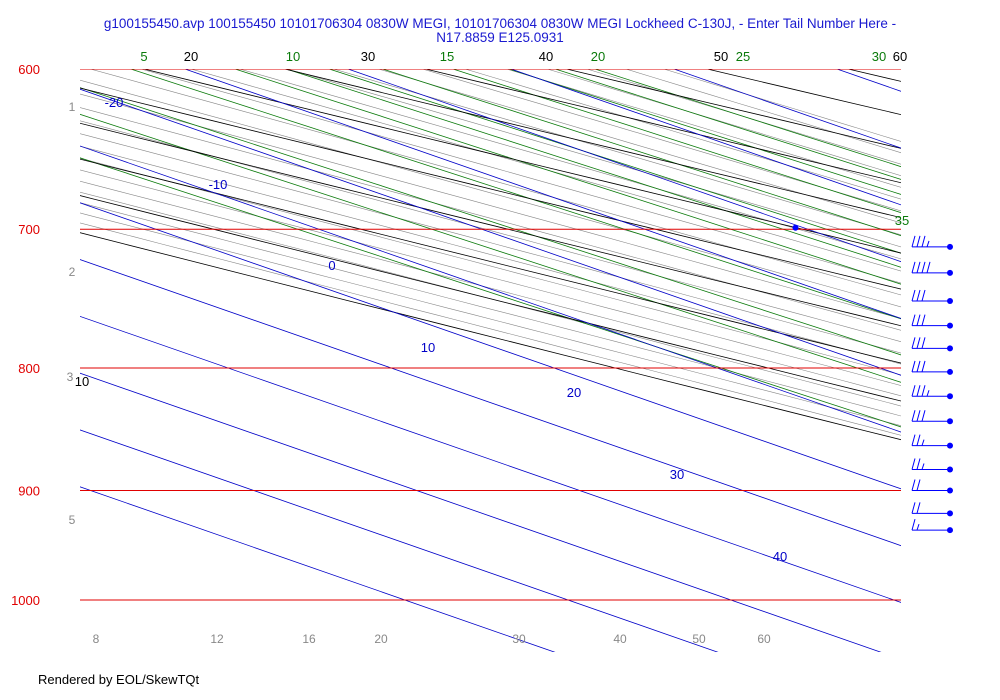 This screenshot has width=1000, height=700. Describe the element at coordinates (381, 639) in the screenshot. I see `bottom-axis-label: 20` at that location.